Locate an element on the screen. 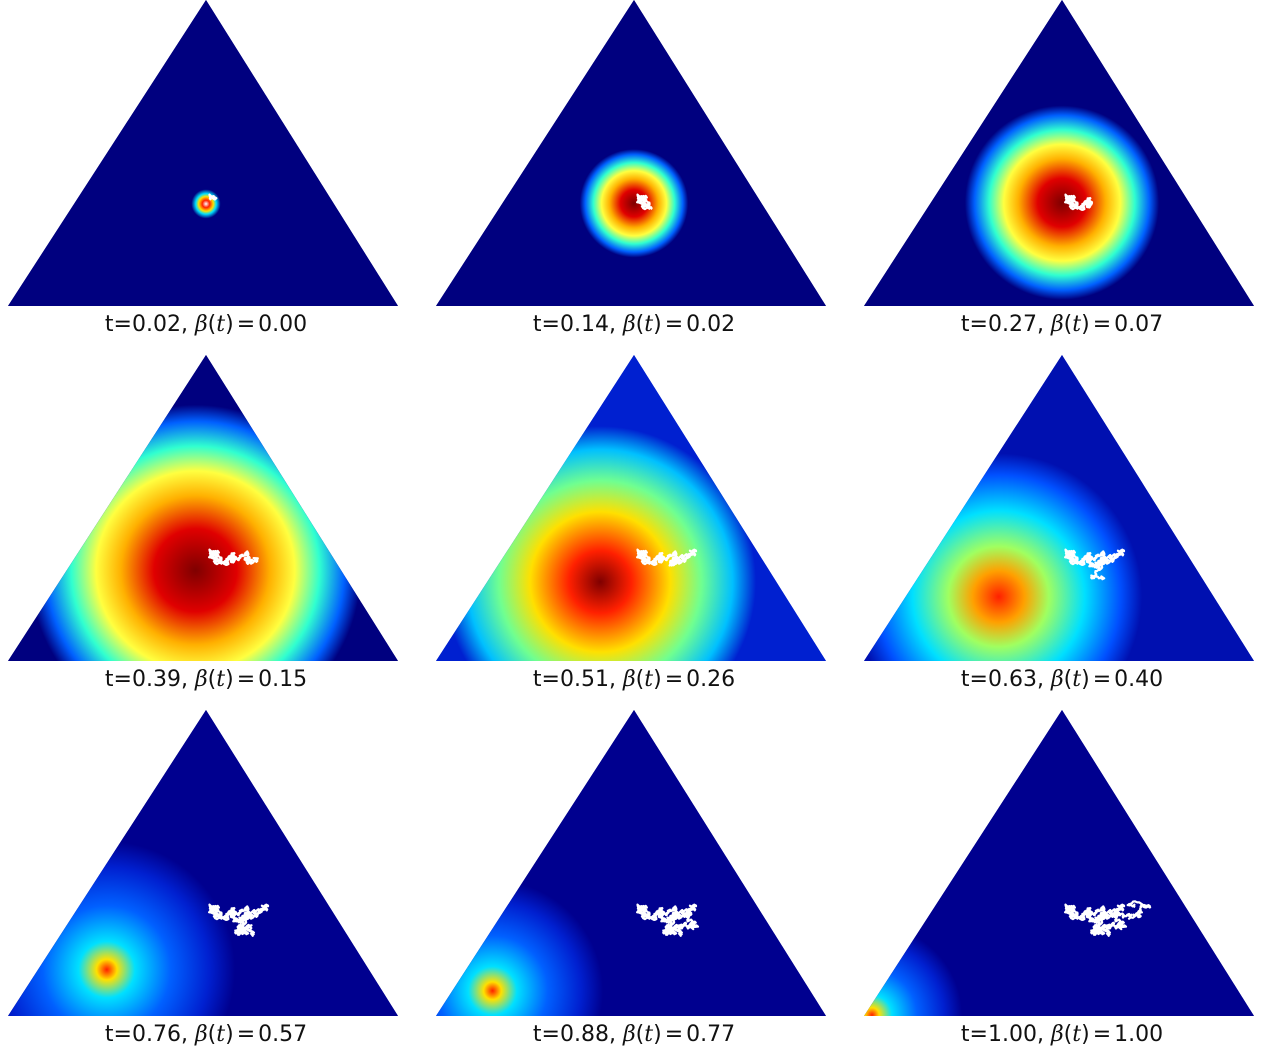  beta-value: 0.15 is located at coordinates (283, 679).